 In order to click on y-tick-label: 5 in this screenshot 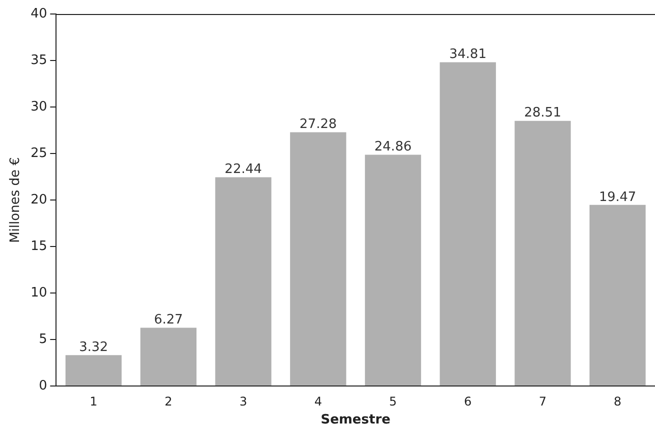, I will do `click(43, 339)`.